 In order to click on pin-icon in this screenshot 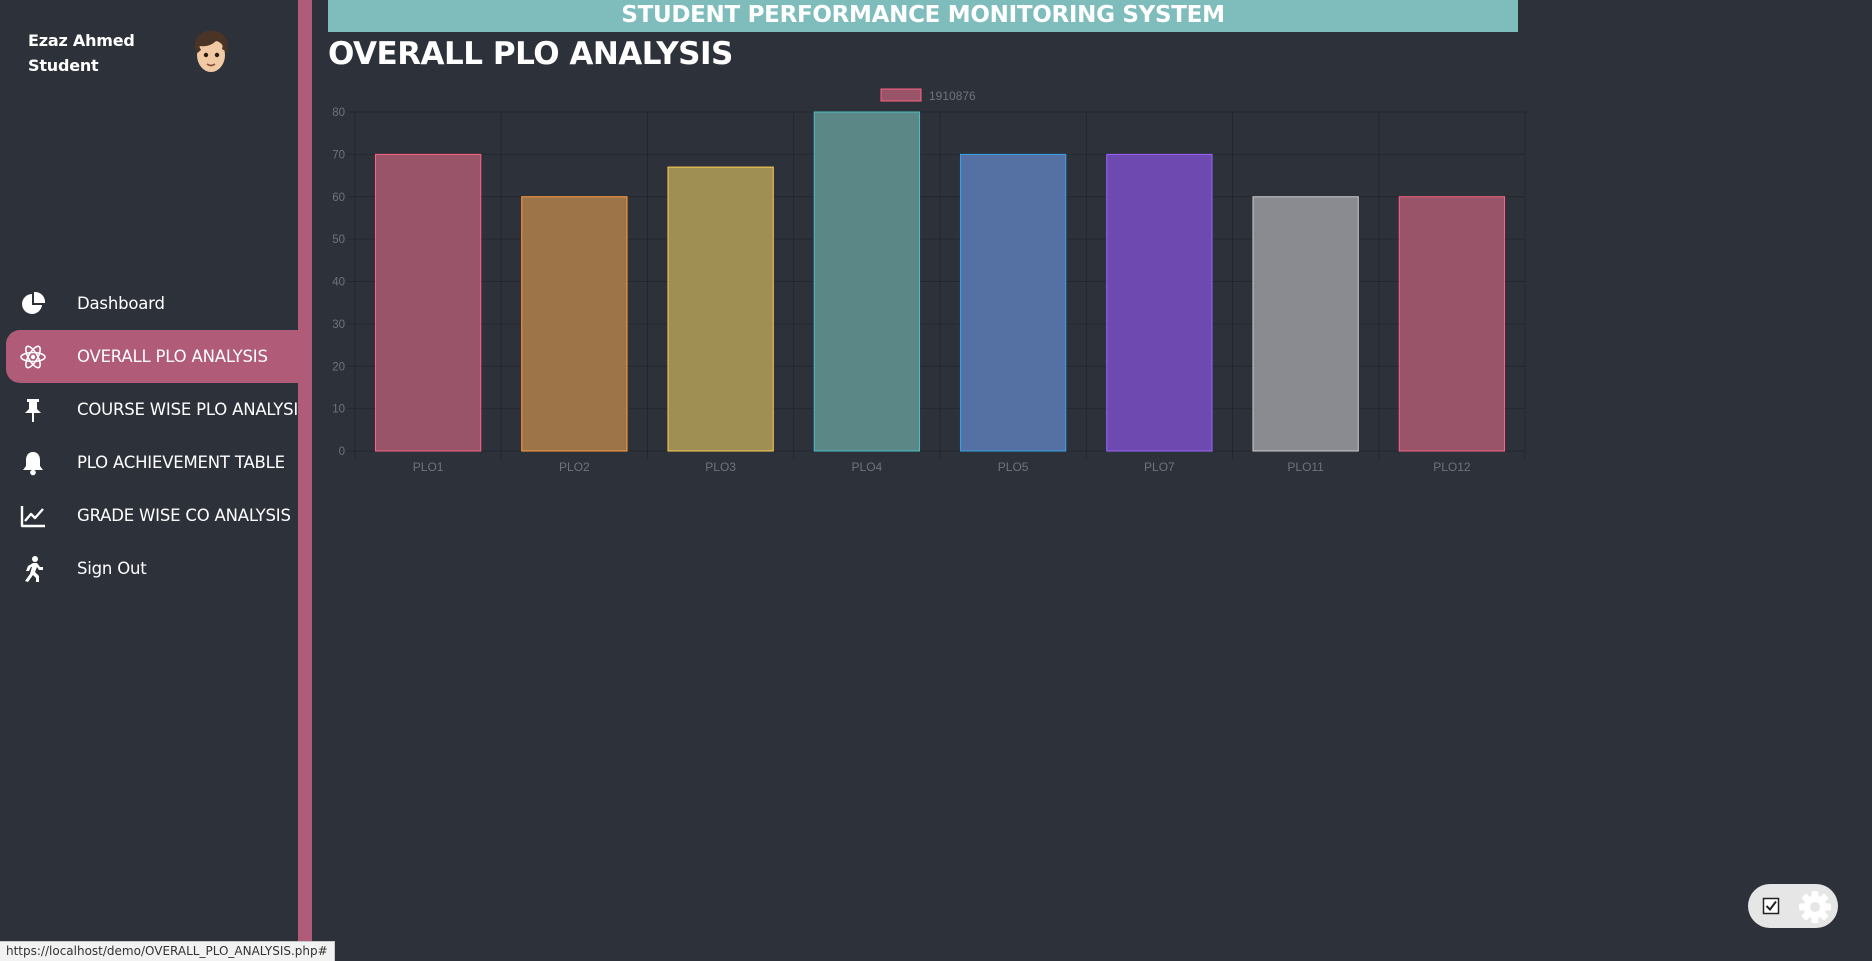, I will do `click(33, 410)`.